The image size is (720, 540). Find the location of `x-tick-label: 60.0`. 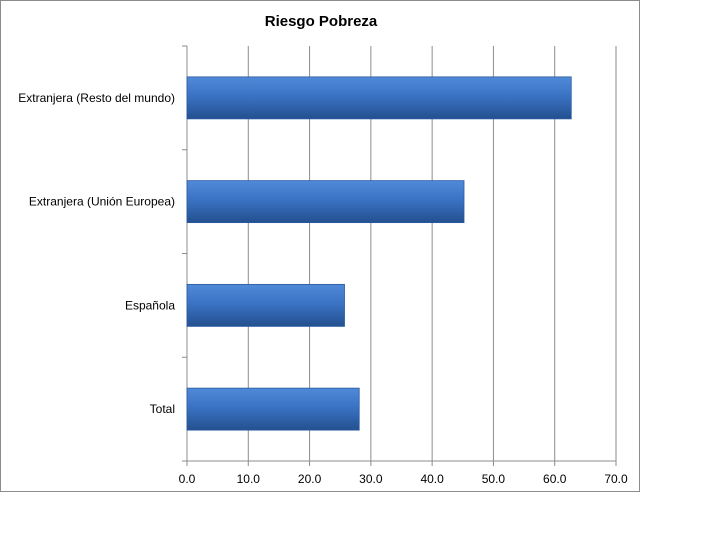

x-tick-label: 60.0 is located at coordinates (555, 479).